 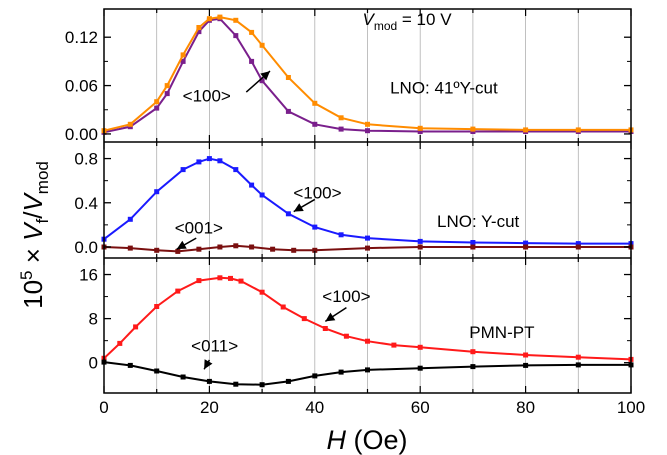 What do you see at coordinates (367, 373) in the screenshot?
I see `series-line` at bounding box center [367, 373].